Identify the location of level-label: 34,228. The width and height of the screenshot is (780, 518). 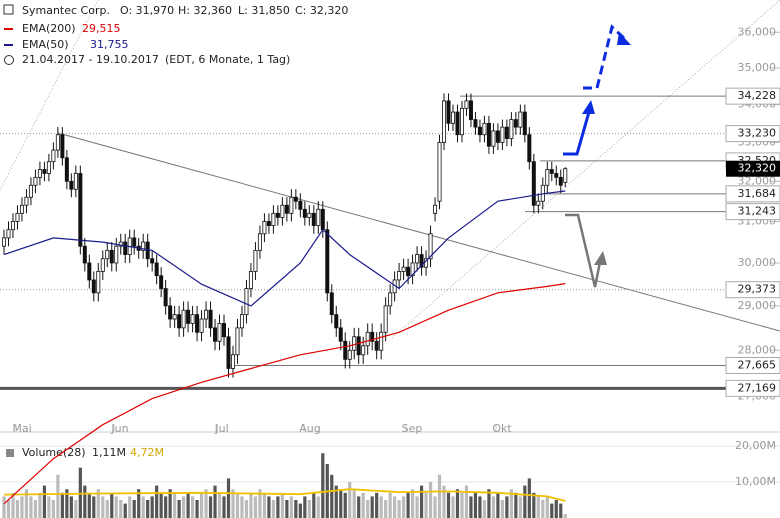
(757, 95).